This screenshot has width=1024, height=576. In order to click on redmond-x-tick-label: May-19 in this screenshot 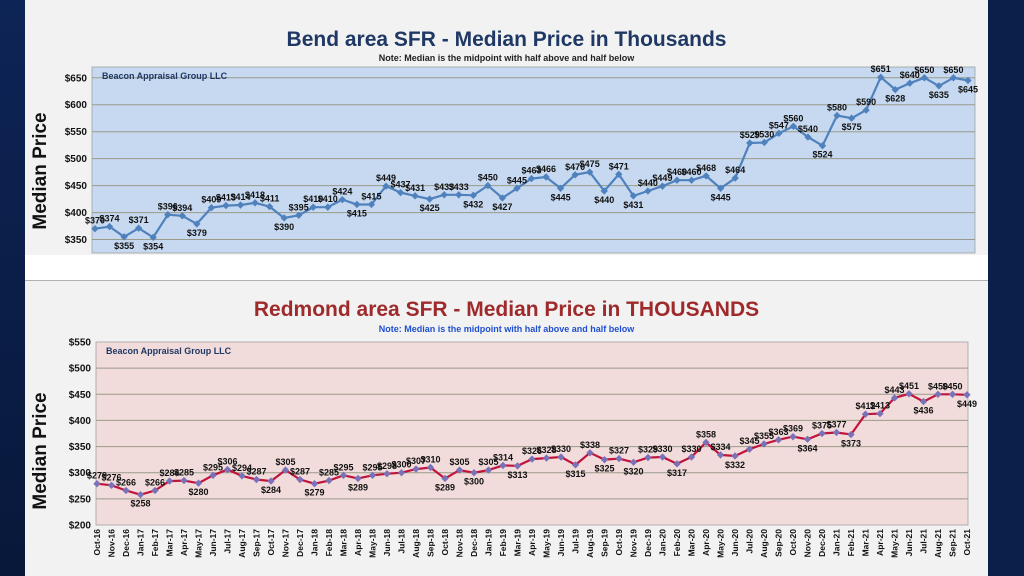, I will do `click(547, 543)`.